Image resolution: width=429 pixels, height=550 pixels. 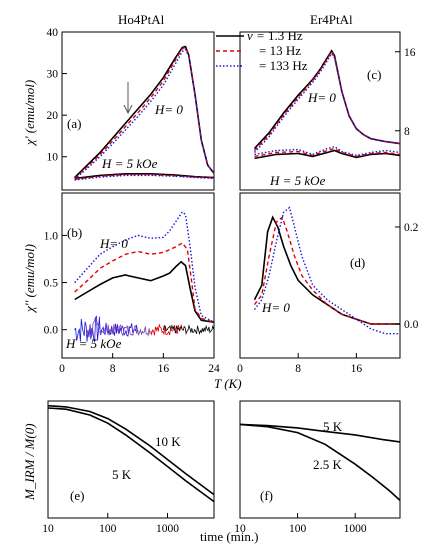 What do you see at coordinates (285, 35) in the screenshot?
I see `legend-label-1: 1.3 Hz` at bounding box center [285, 35].